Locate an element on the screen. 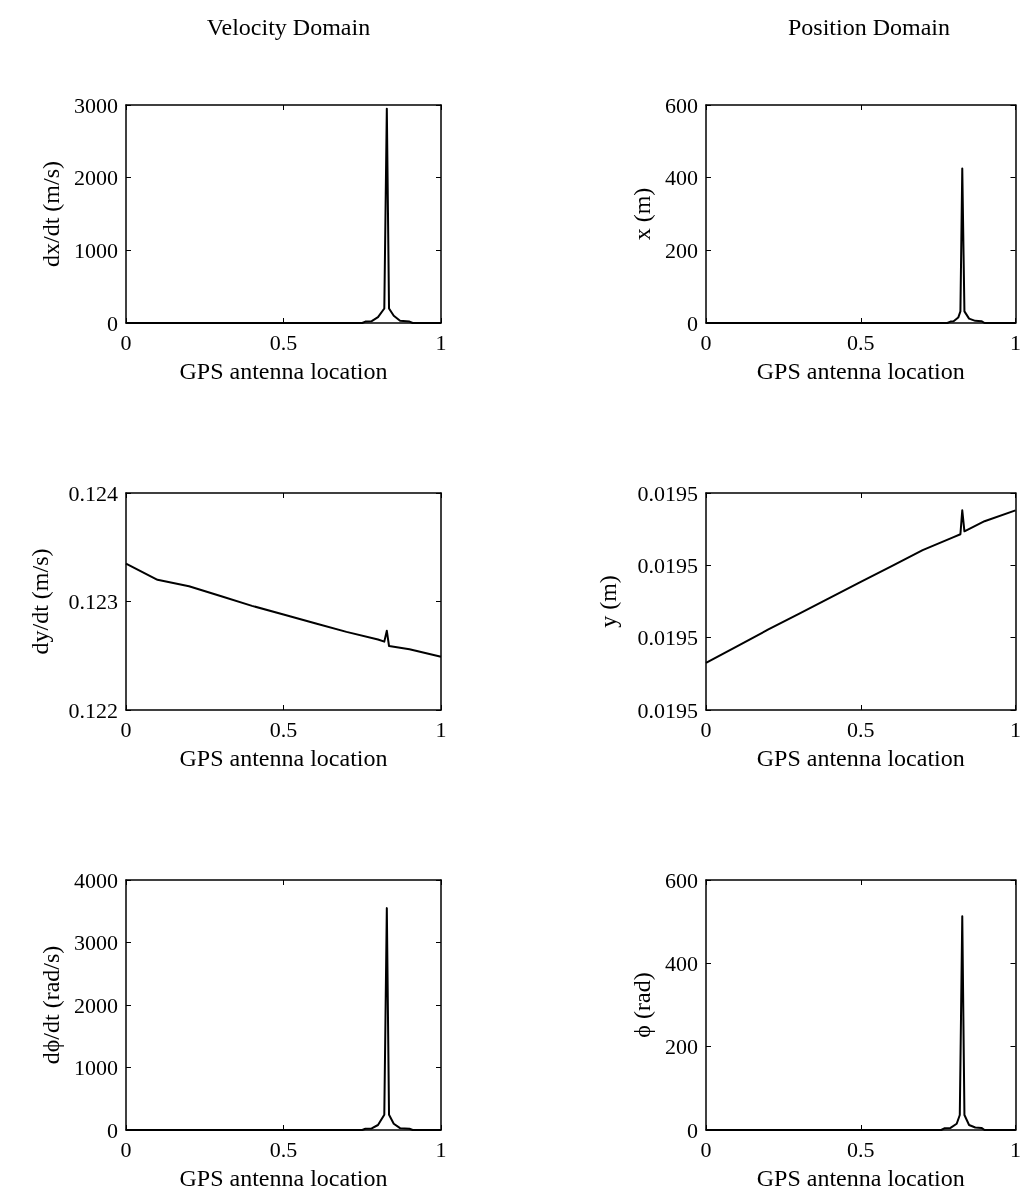 The width and height of the screenshot is (1024, 1196). y-axis-title: dx/dt (m/s) is located at coordinates (51, 214).